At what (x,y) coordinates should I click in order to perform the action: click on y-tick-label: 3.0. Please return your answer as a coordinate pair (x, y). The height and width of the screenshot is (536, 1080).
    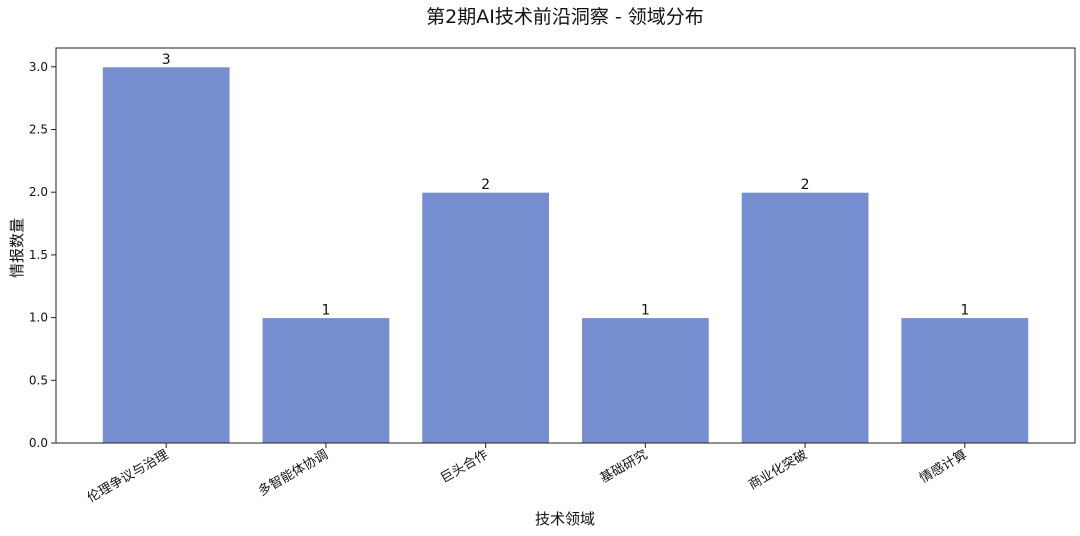
    Looking at the image, I should click on (38, 67).